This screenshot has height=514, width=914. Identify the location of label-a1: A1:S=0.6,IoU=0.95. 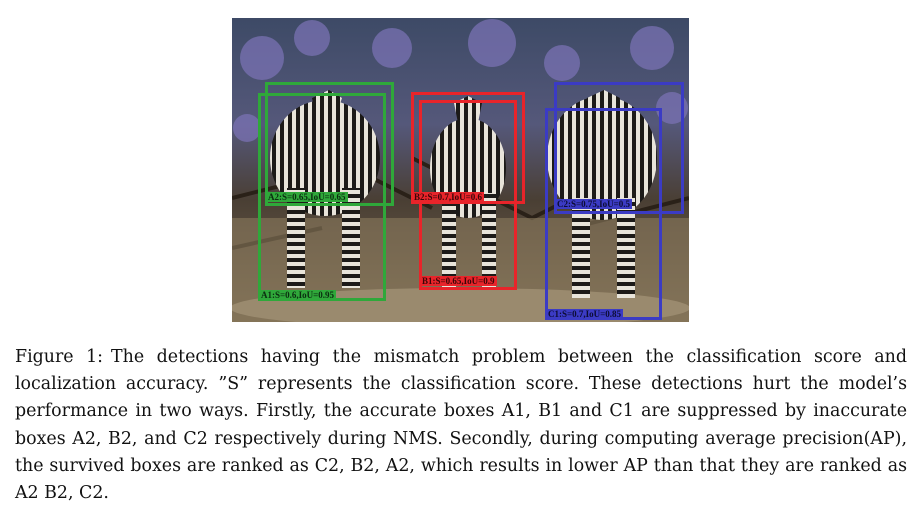
(298, 295).